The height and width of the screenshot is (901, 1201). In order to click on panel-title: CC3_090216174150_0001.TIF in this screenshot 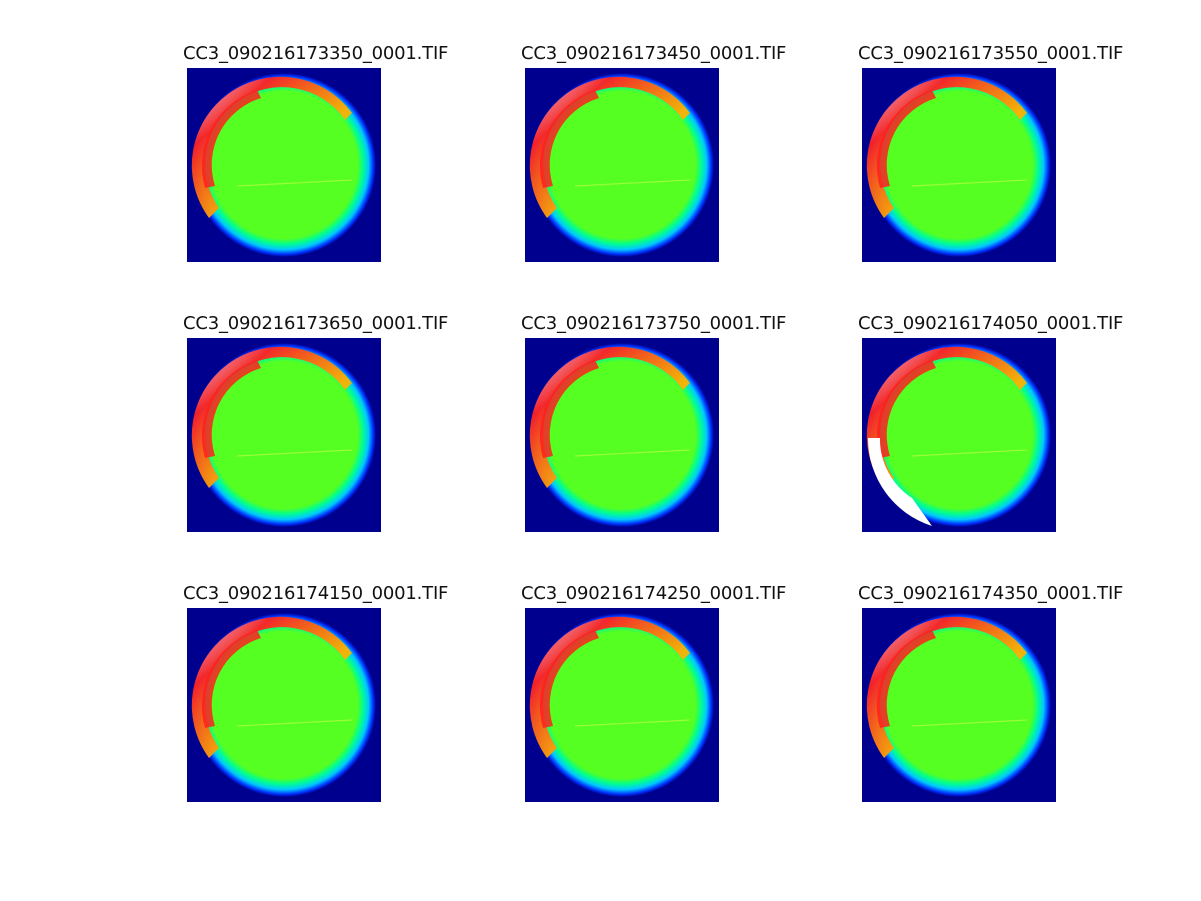, I will do `click(316, 593)`.